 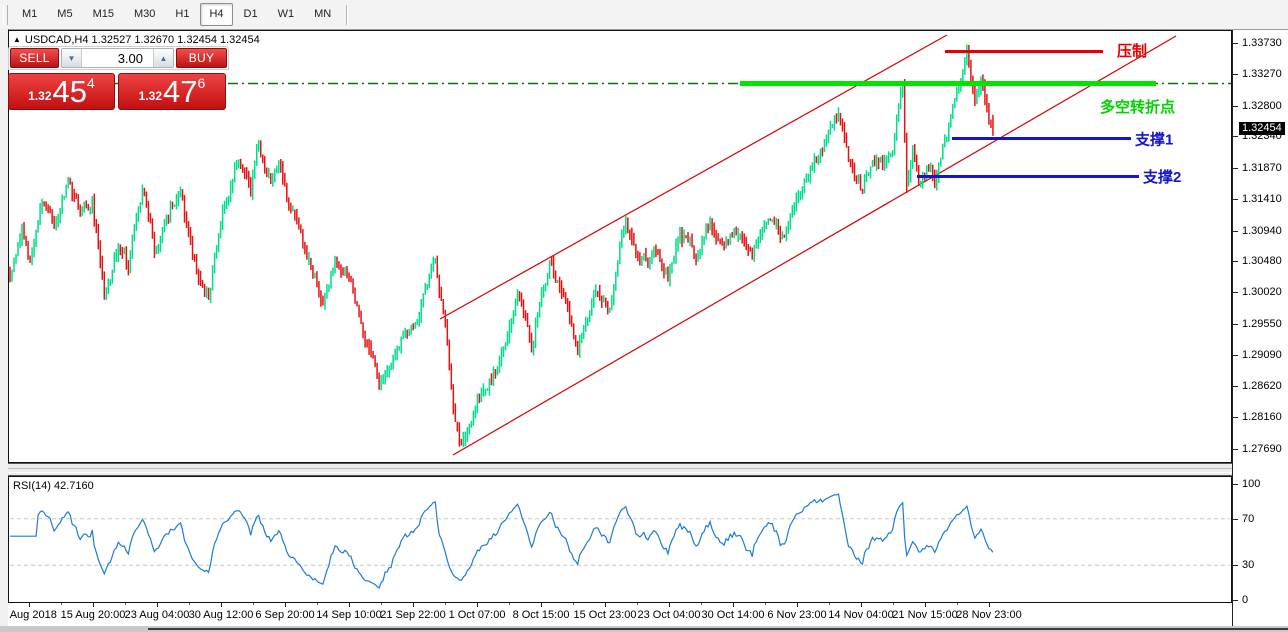 I want to click on volume-decrease-button: ▼, so click(x=72, y=58).